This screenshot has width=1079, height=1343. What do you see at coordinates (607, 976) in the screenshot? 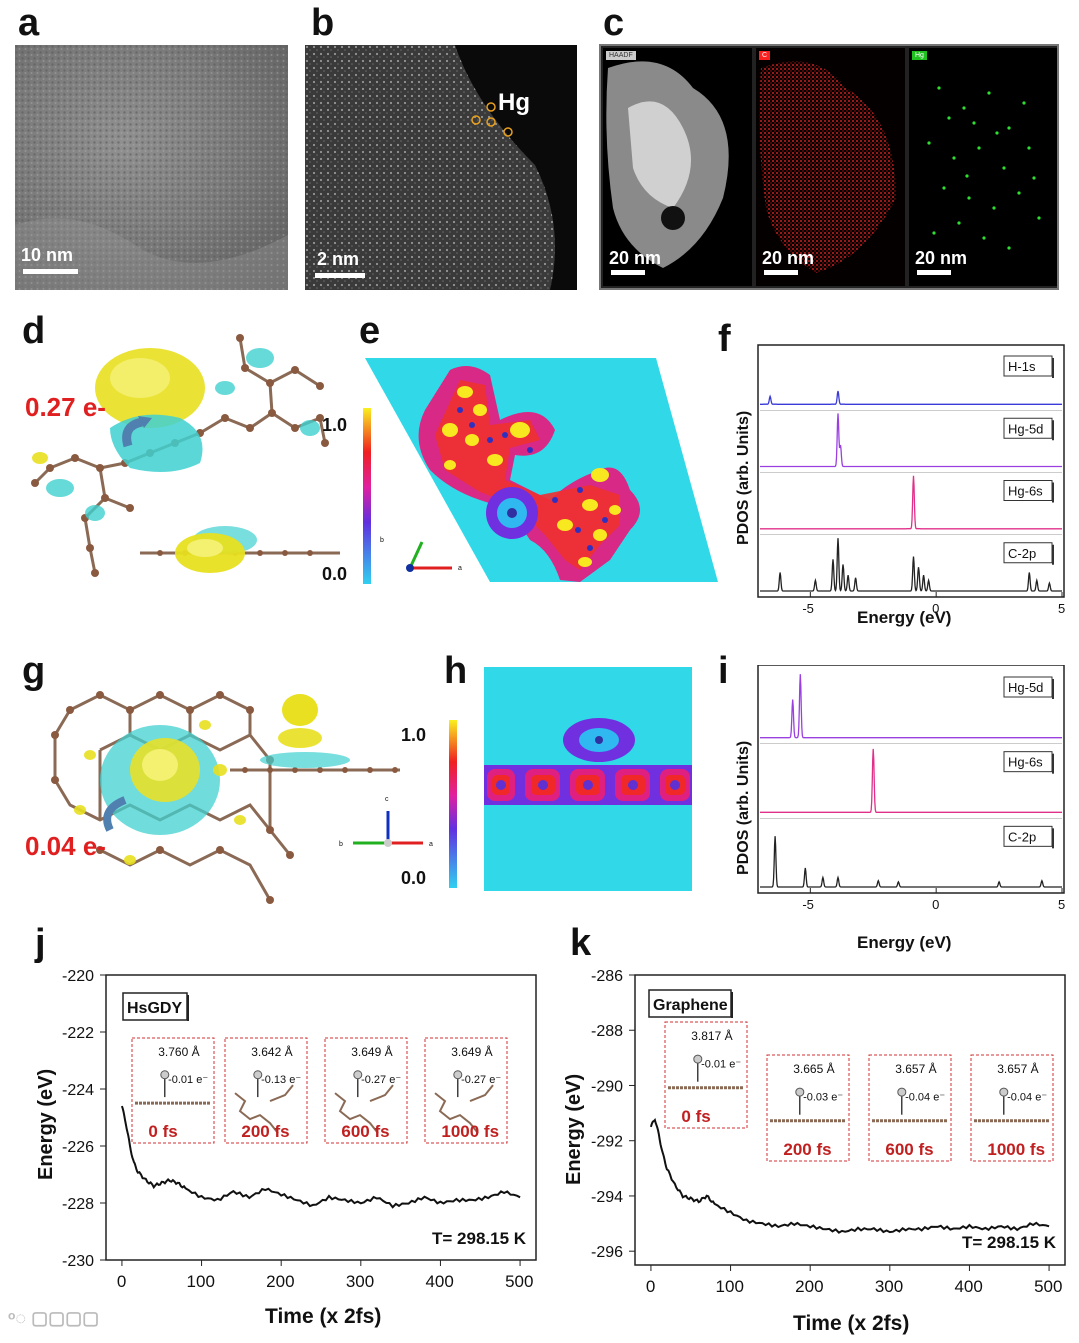
I see `y-tick-label: -286` at bounding box center [607, 976].